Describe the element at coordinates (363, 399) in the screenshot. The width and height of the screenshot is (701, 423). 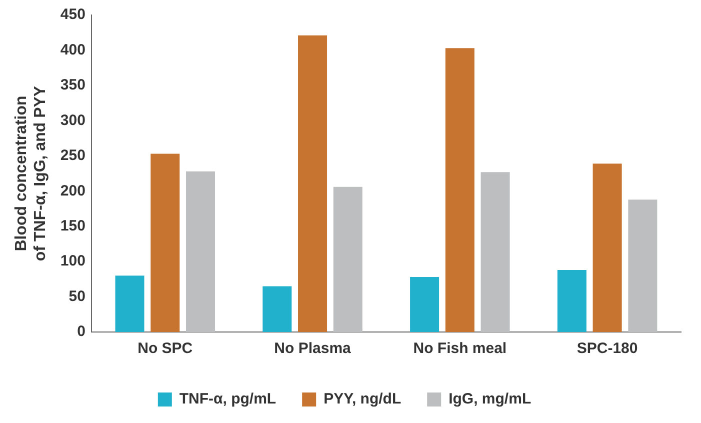
I see `legend-label: PYY, ng/dL` at that location.